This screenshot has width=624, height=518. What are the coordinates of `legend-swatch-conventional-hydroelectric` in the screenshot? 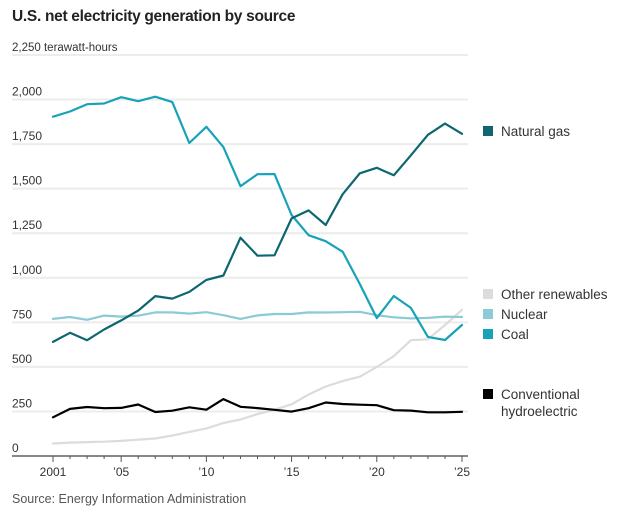 It's located at (488, 394).